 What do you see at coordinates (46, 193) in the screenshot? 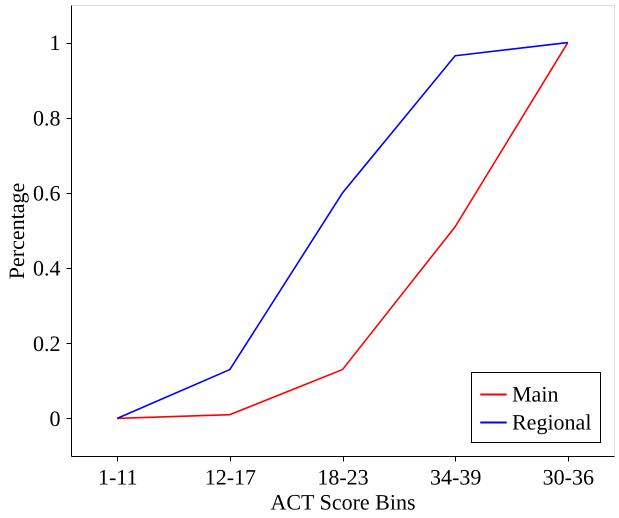
I see `y-tick-label: 0.6` at bounding box center [46, 193].